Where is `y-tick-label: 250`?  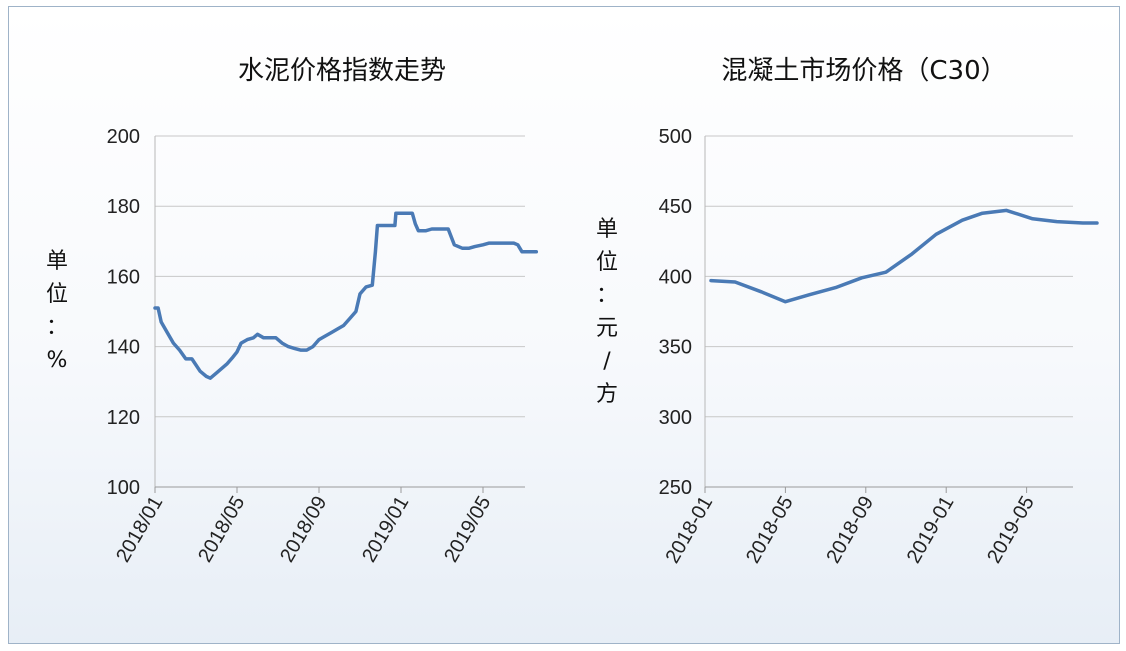
y-tick-label: 250 is located at coordinates (675, 488).